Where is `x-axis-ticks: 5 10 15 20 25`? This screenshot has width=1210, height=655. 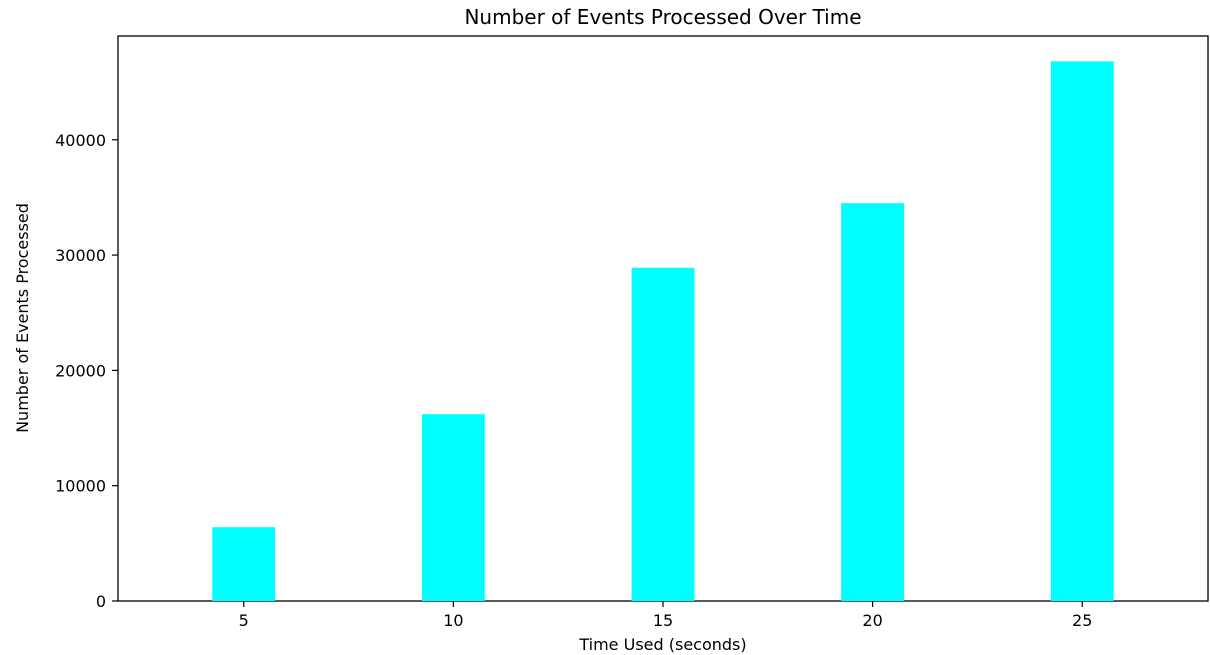
x-axis-ticks: 5 10 15 20 25 is located at coordinates (665, 615).